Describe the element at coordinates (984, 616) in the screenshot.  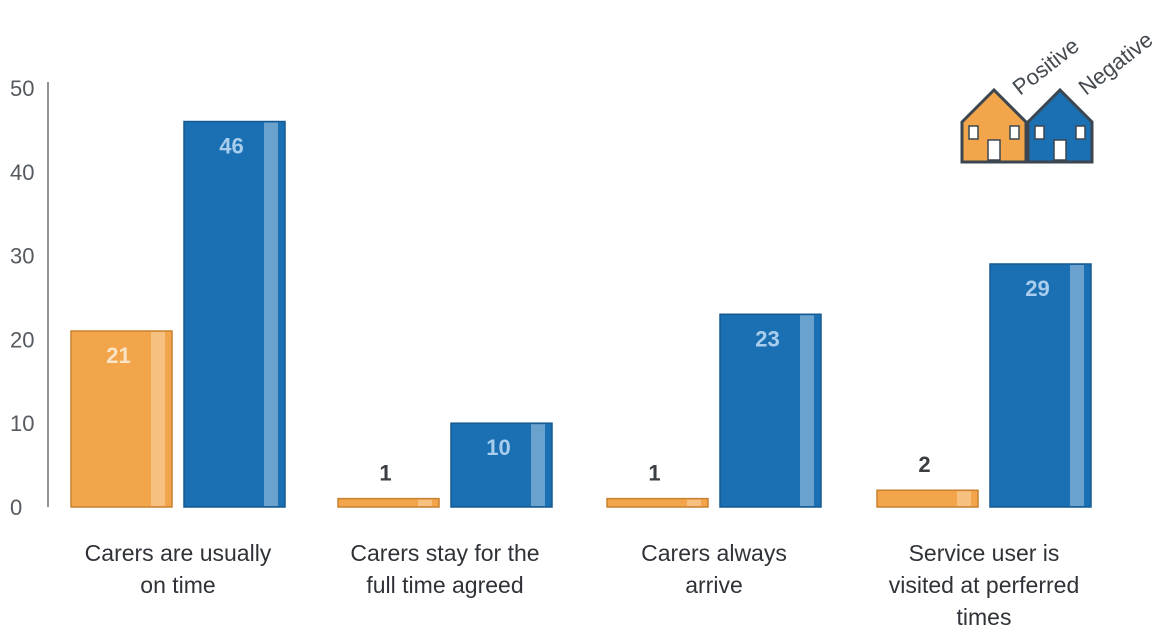
I see `x-category-label: times` at that location.